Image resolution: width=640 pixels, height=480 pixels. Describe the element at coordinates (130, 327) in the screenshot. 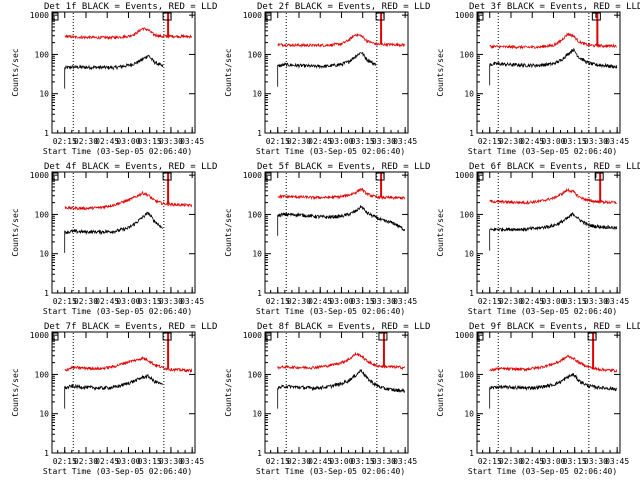

I see `chart-title: Det 7f BLACK = Events, RED = LLD` at that location.